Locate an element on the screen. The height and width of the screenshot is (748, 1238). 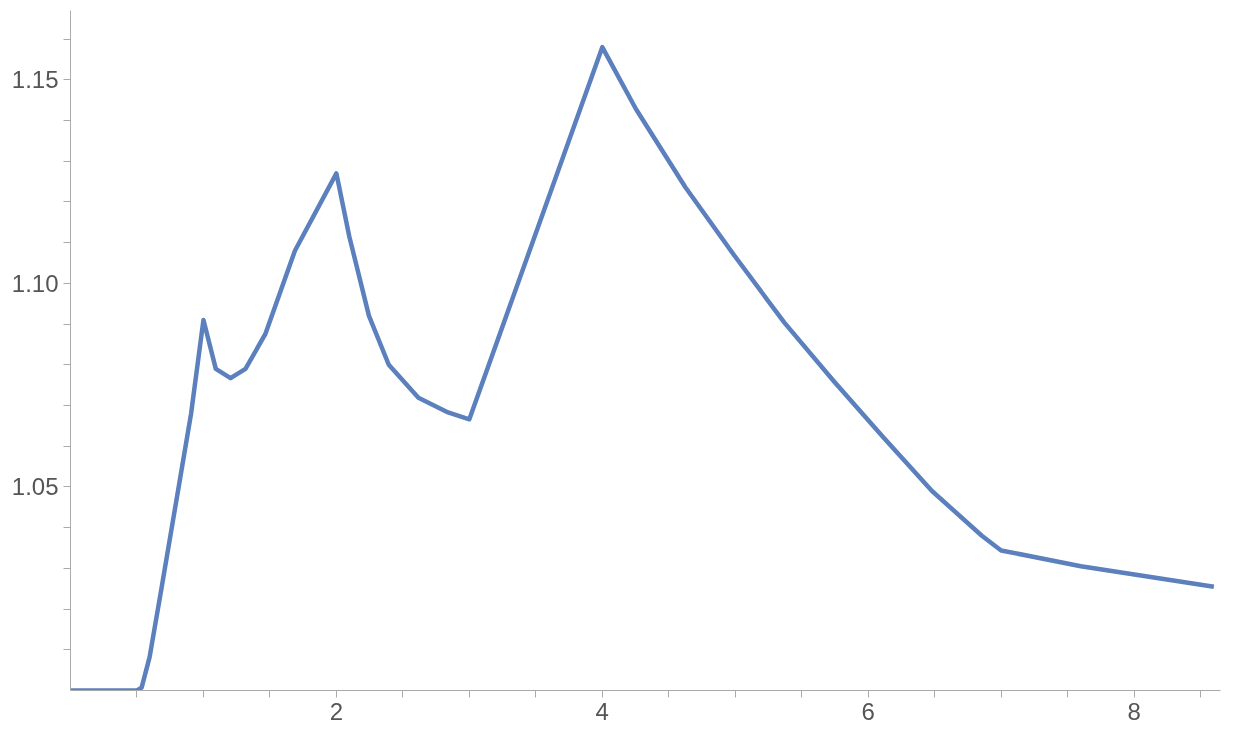
y-tick-label: 1.10 is located at coordinates (35, 283).